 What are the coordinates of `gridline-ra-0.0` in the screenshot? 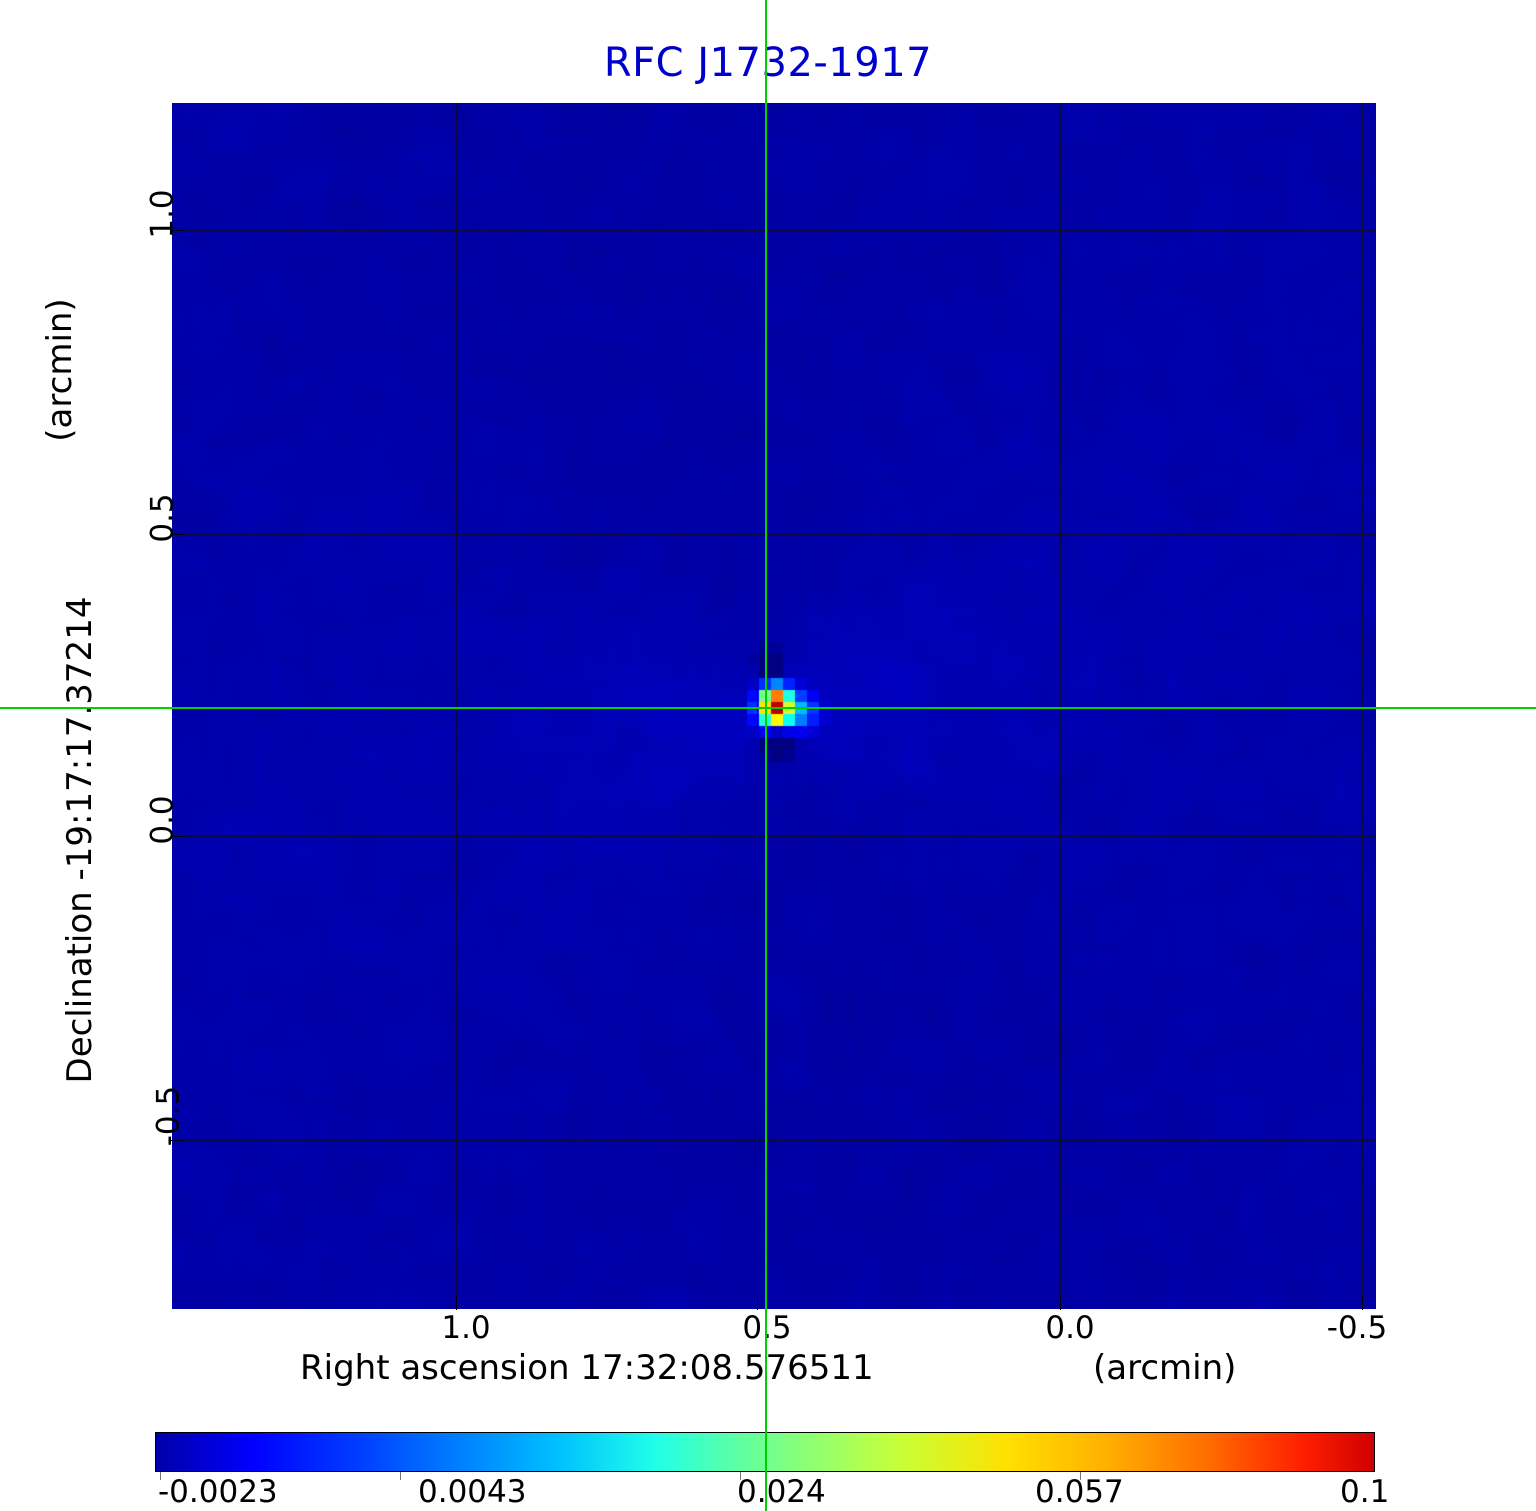 It's located at (1060, 706).